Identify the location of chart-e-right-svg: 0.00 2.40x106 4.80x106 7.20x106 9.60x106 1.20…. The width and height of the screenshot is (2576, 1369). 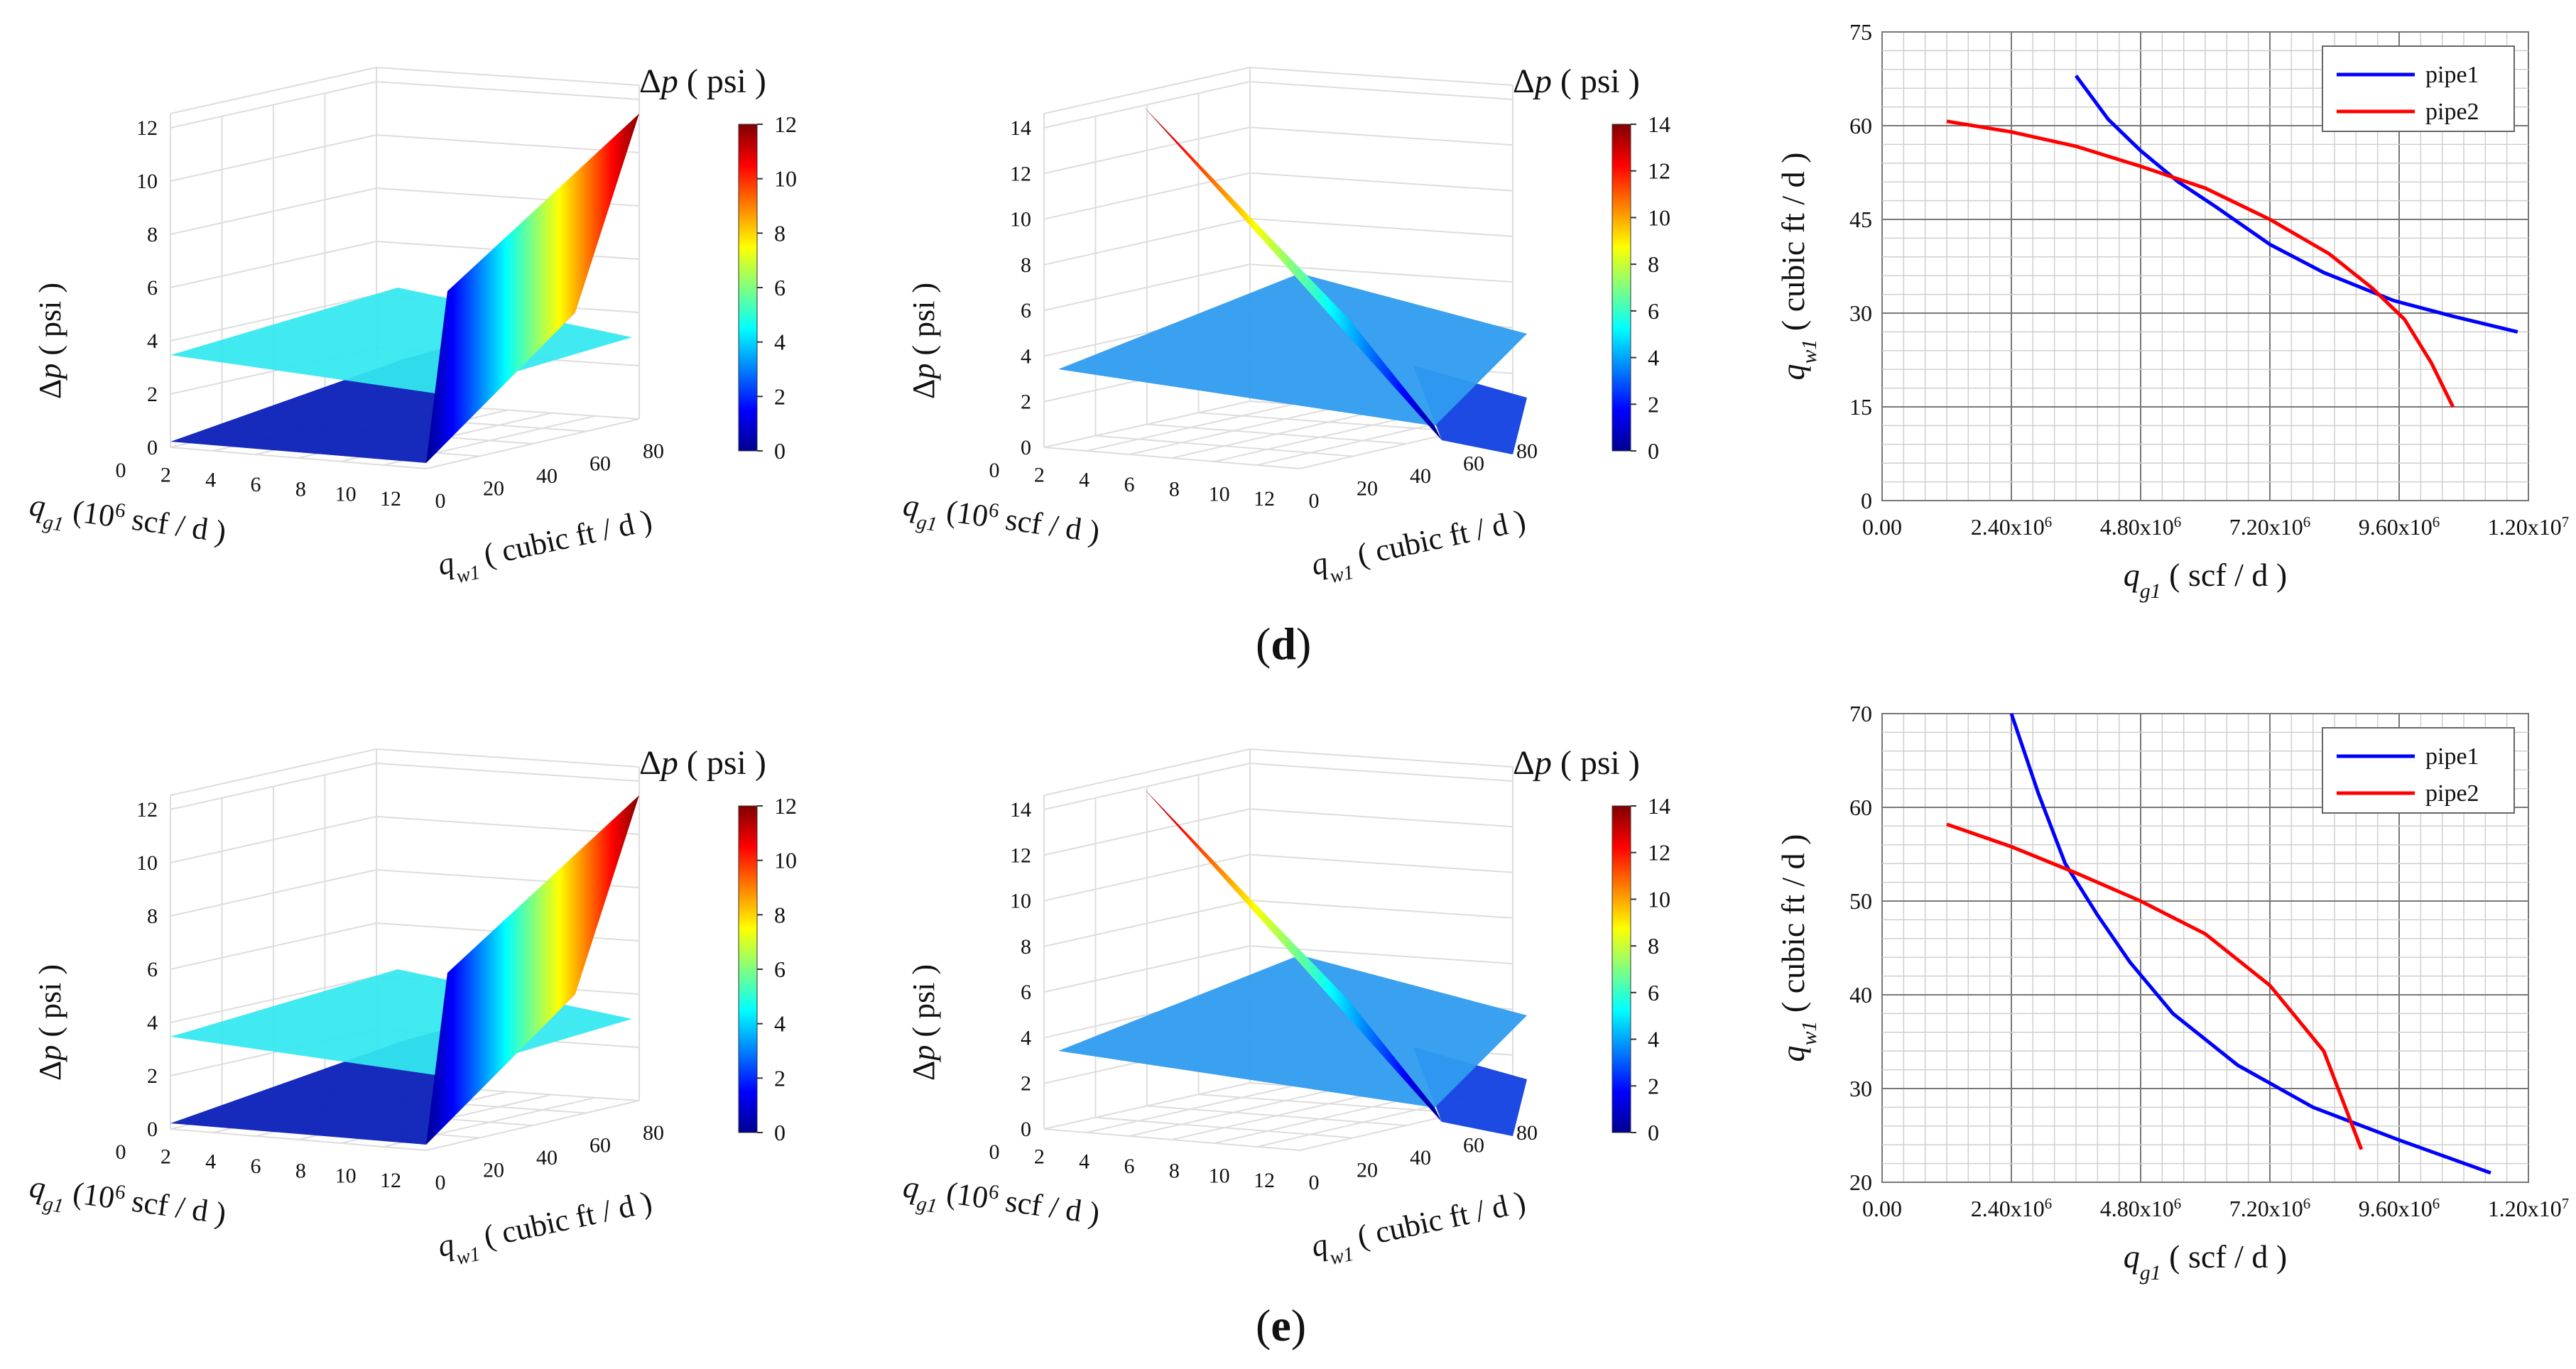
(2172, 993).